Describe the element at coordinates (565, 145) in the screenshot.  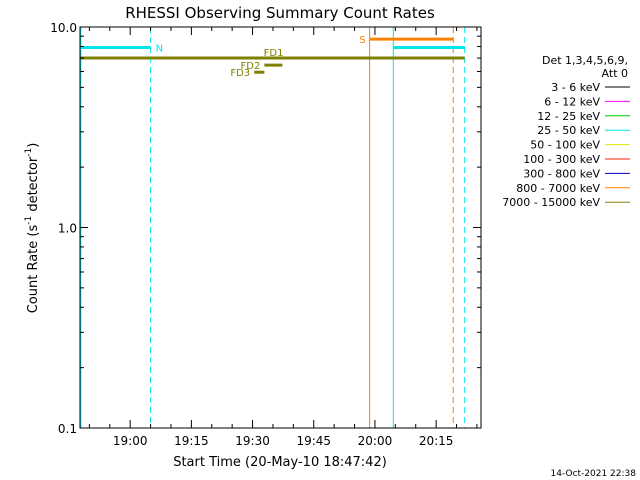
I see `legend-entry-label: 50 - 100 keV` at that location.